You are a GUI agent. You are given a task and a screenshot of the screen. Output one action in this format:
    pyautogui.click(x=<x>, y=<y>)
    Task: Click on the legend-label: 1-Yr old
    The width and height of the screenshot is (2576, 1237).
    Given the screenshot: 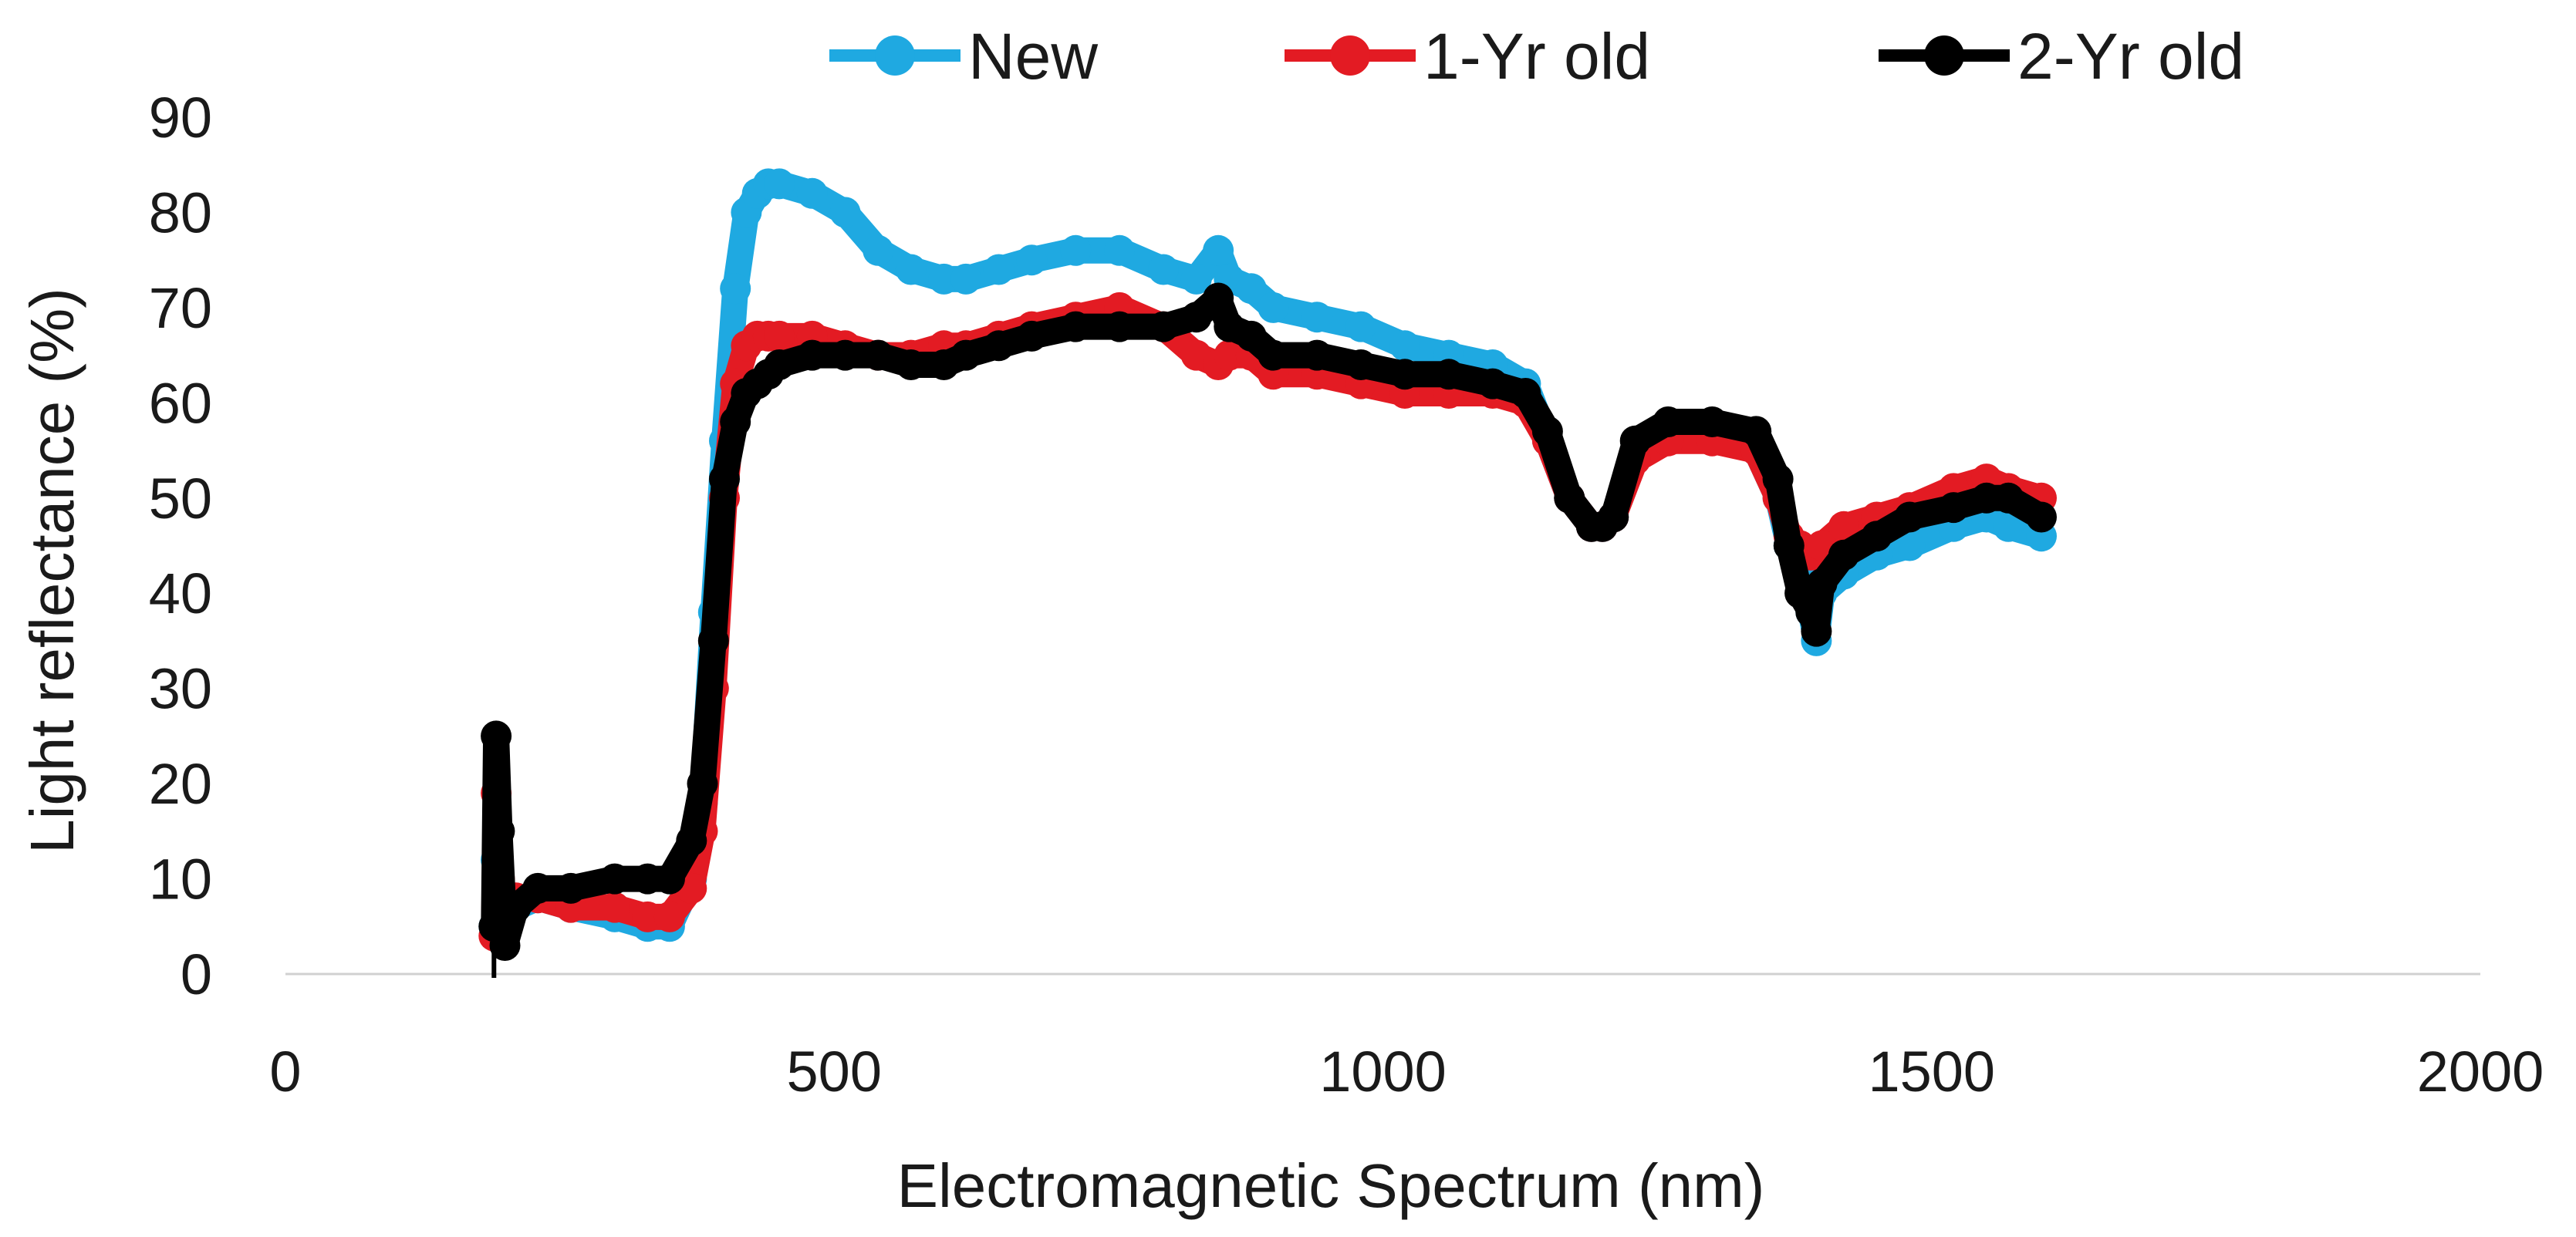 What is the action you would take?
    pyautogui.click(x=1536, y=56)
    